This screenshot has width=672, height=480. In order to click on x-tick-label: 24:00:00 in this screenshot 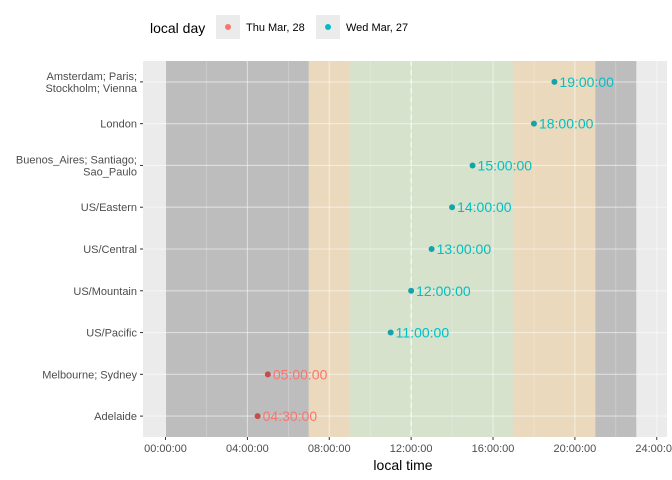, I will do `click(653, 449)`.